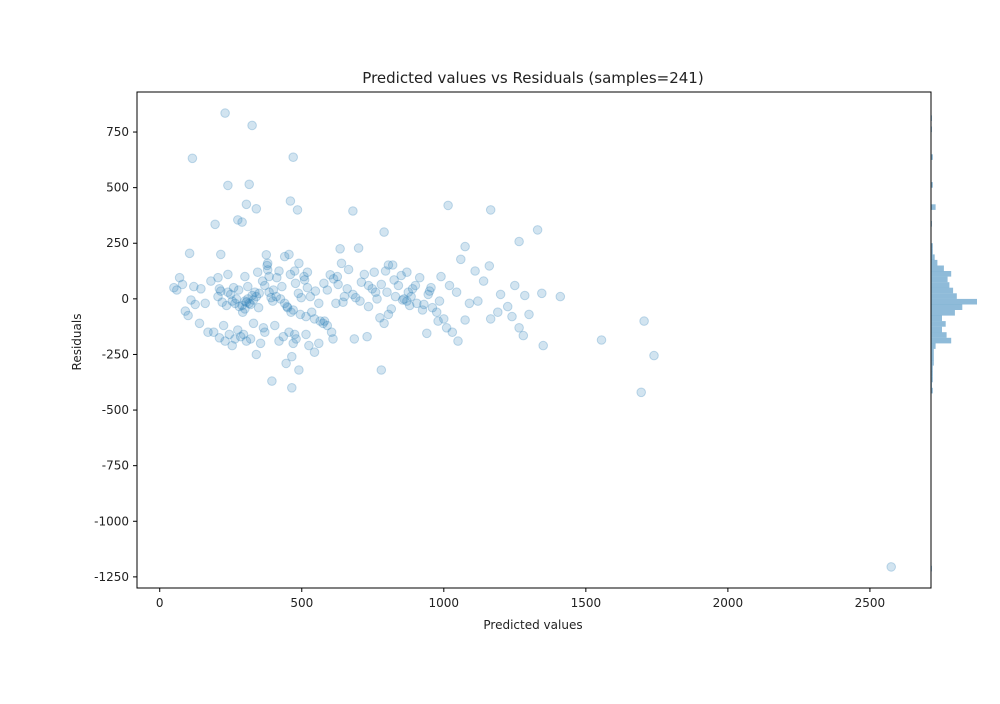 The image size is (1000, 704). I want to click on y-tick-label: -250, so click(115, 354).